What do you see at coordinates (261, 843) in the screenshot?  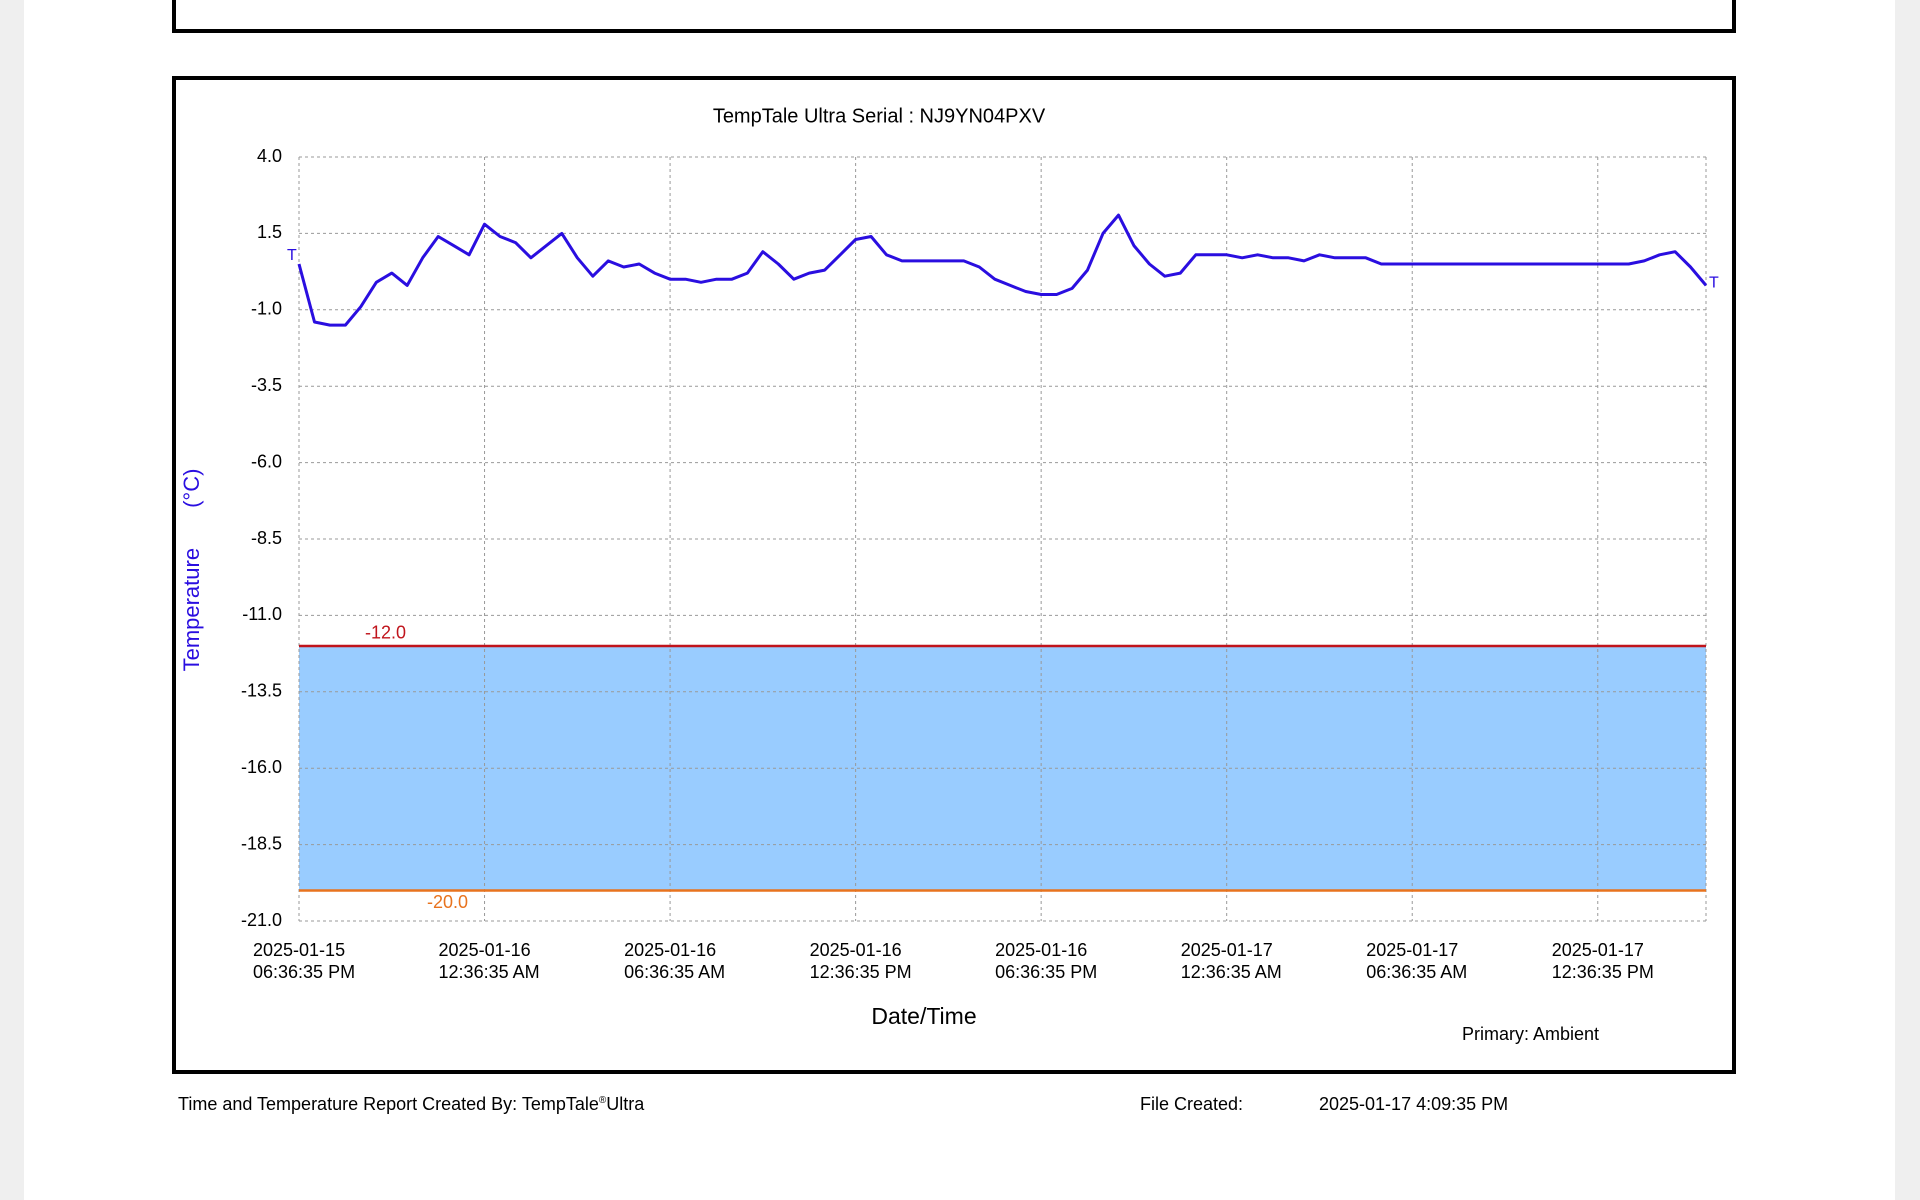 I see `y-tick-label: -18.5` at bounding box center [261, 843].